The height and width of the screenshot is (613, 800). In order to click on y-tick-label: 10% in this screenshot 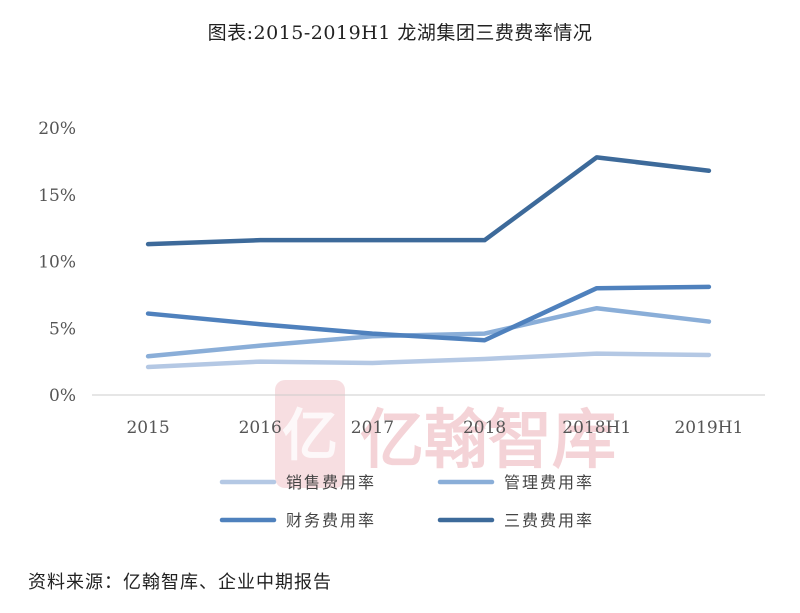, I will do `click(57, 263)`.